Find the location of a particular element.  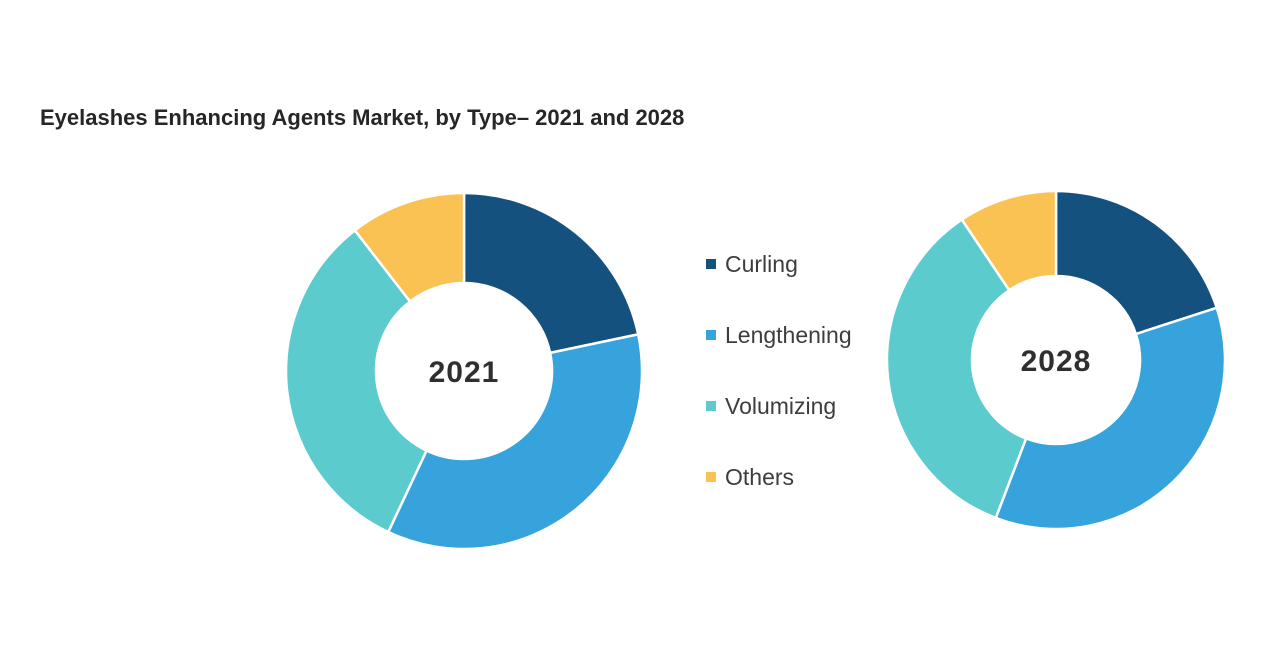

donut-center-label-2028: 2028 is located at coordinates (1056, 361).